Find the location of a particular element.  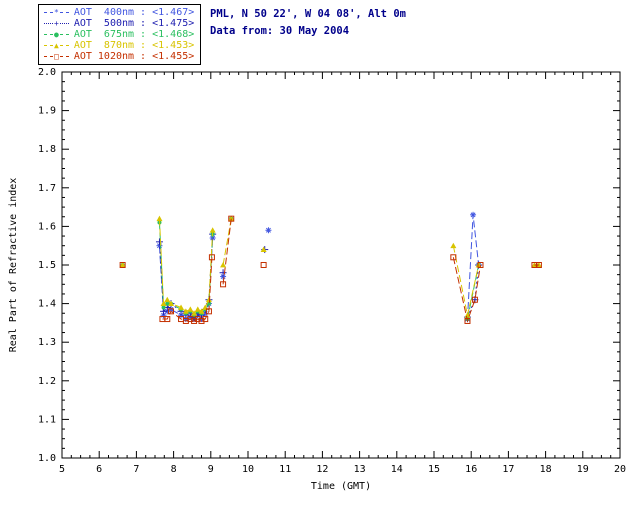

y-tick-label: 1.8 is located at coordinates (47, 149).